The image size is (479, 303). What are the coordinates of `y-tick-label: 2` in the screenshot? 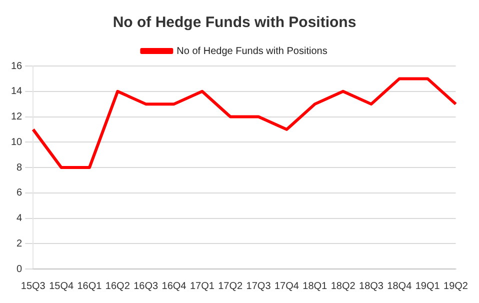 It's located at (19, 244).